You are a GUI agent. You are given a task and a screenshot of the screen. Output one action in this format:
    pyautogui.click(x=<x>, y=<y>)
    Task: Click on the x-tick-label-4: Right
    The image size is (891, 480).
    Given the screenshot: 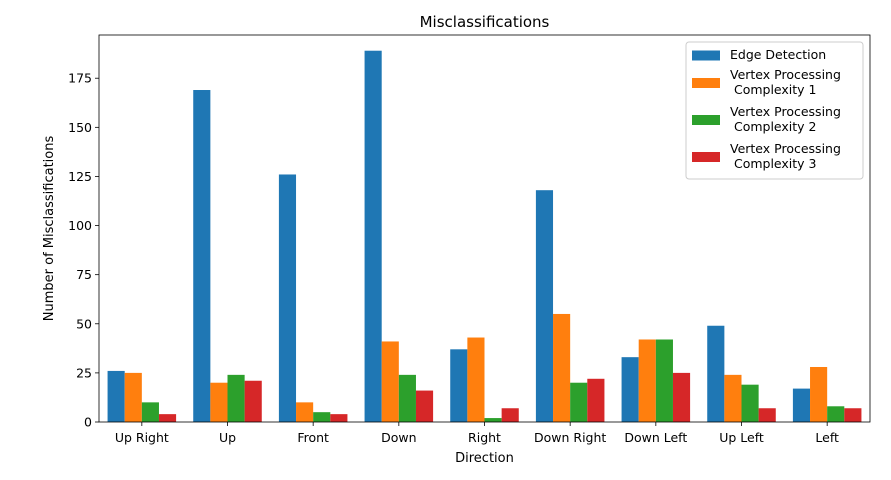 What is the action you would take?
    pyautogui.click(x=484, y=437)
    